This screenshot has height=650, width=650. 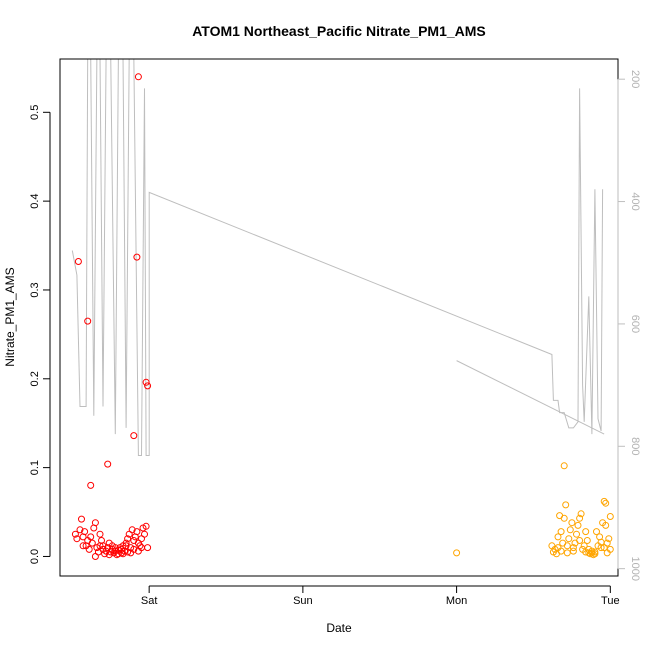 What do you see at coordinates (610, 601) in the screenshot?
I see `x-tick-label: Tue` at bounding box center [610, 601].